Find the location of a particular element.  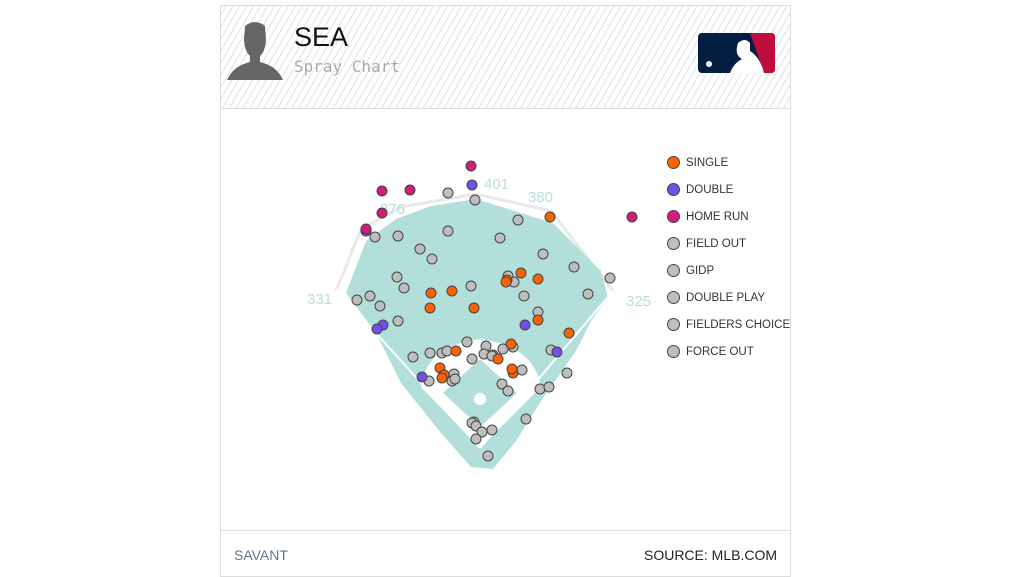

legend-item-force-out: FORCE OUT is located at coordinates (728, 351).